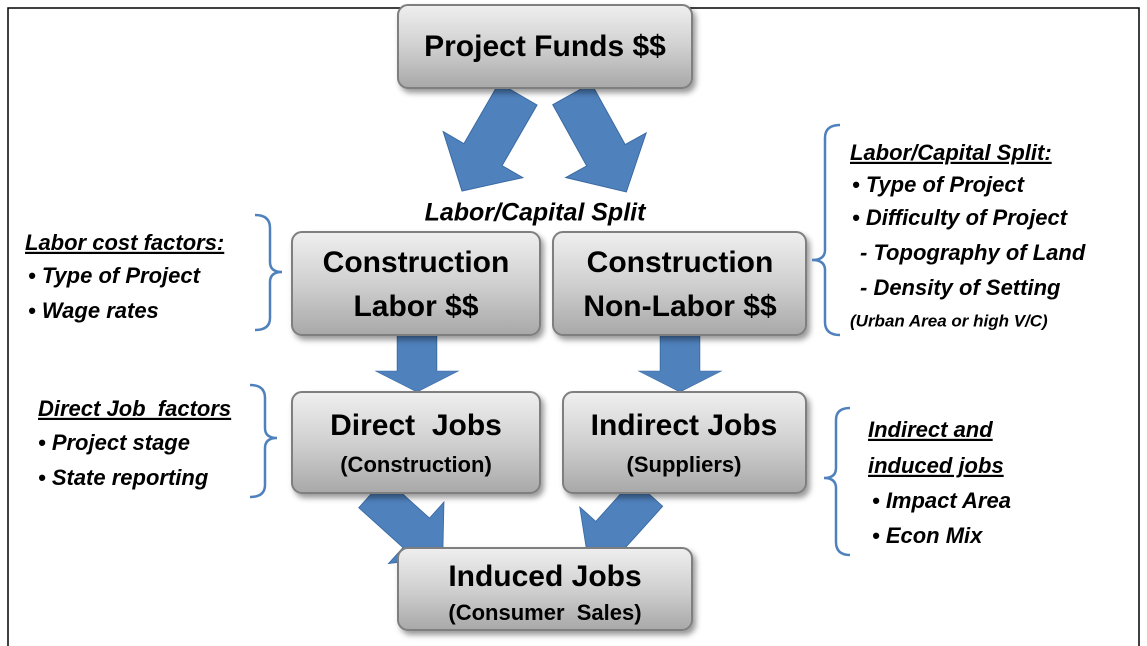 Image resolution: width=1147 pixels, height=646 pixels. Describe the element at coordinates (930, 429) in the screenshot. I see `note-heading: Indirect and` at that location.